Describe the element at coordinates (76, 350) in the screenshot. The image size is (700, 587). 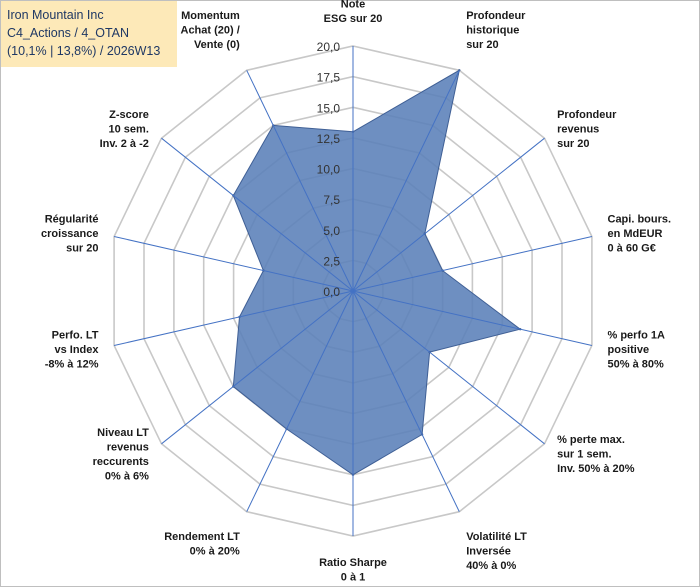
I see `category-label-line: vs Index` at that location.